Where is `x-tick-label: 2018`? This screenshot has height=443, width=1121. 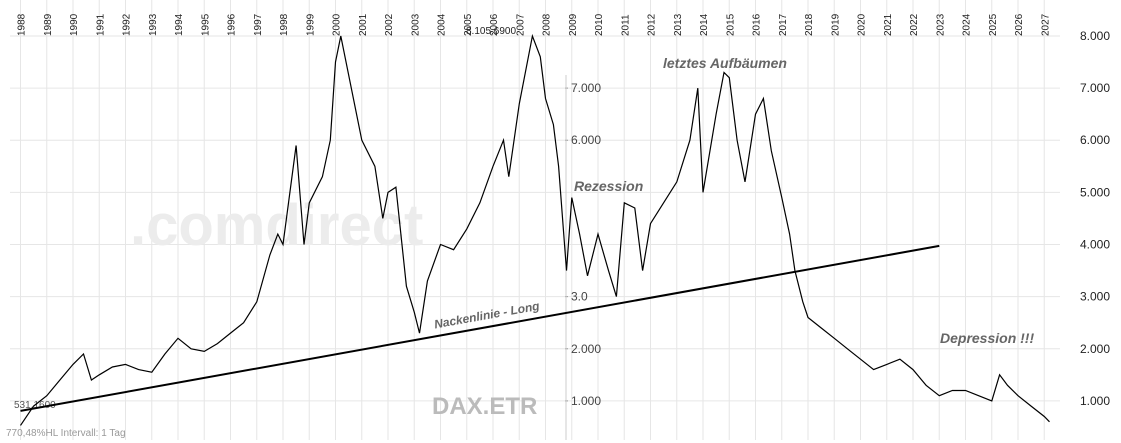
x-tick-label: 2018 is located at coordinates (809, 24).